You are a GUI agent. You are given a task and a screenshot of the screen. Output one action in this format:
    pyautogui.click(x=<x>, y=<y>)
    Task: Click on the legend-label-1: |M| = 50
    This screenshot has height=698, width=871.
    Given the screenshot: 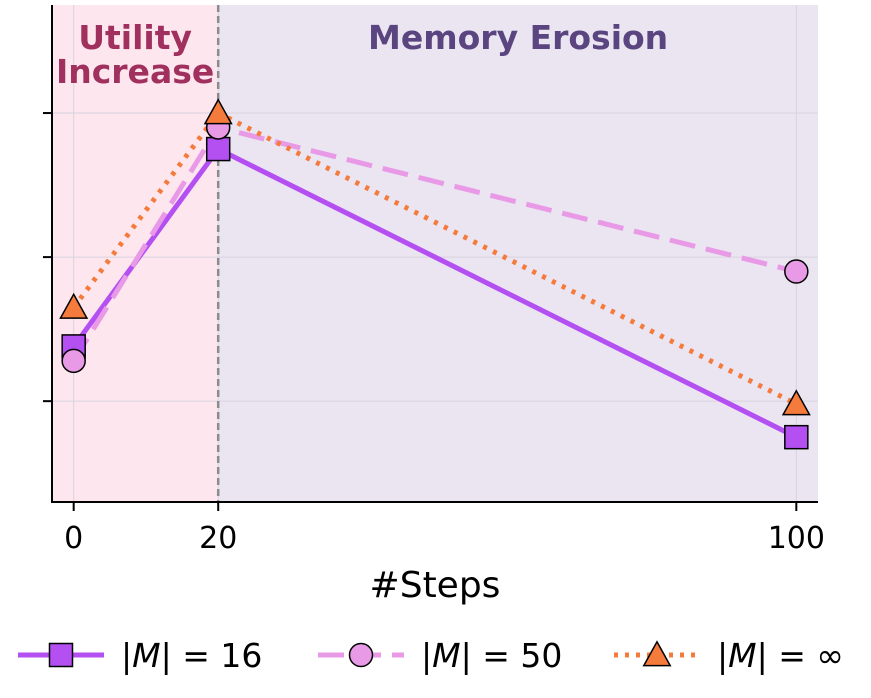 What is the action you would take?
    pyautogui.click(x=491, y=655)
    